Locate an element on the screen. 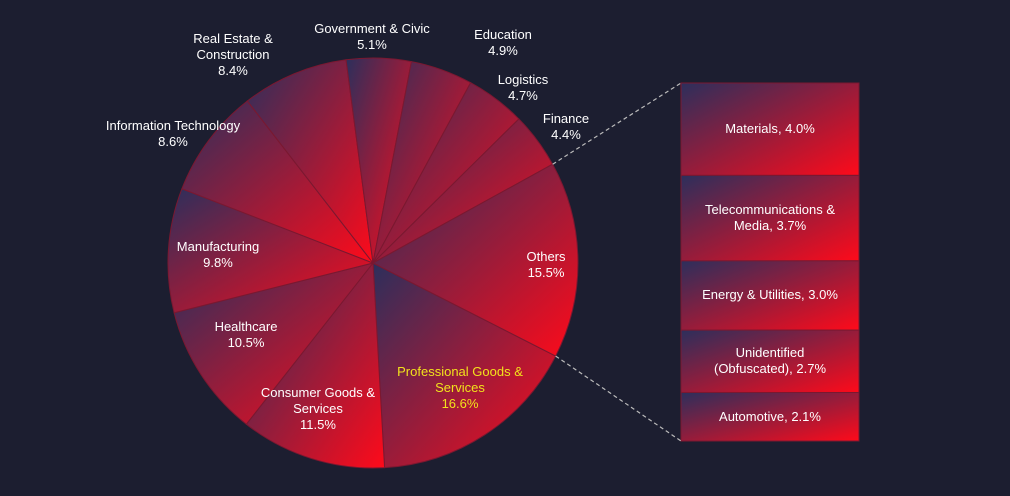  slice-value: 11.5% is located at coordinates (318, 424).